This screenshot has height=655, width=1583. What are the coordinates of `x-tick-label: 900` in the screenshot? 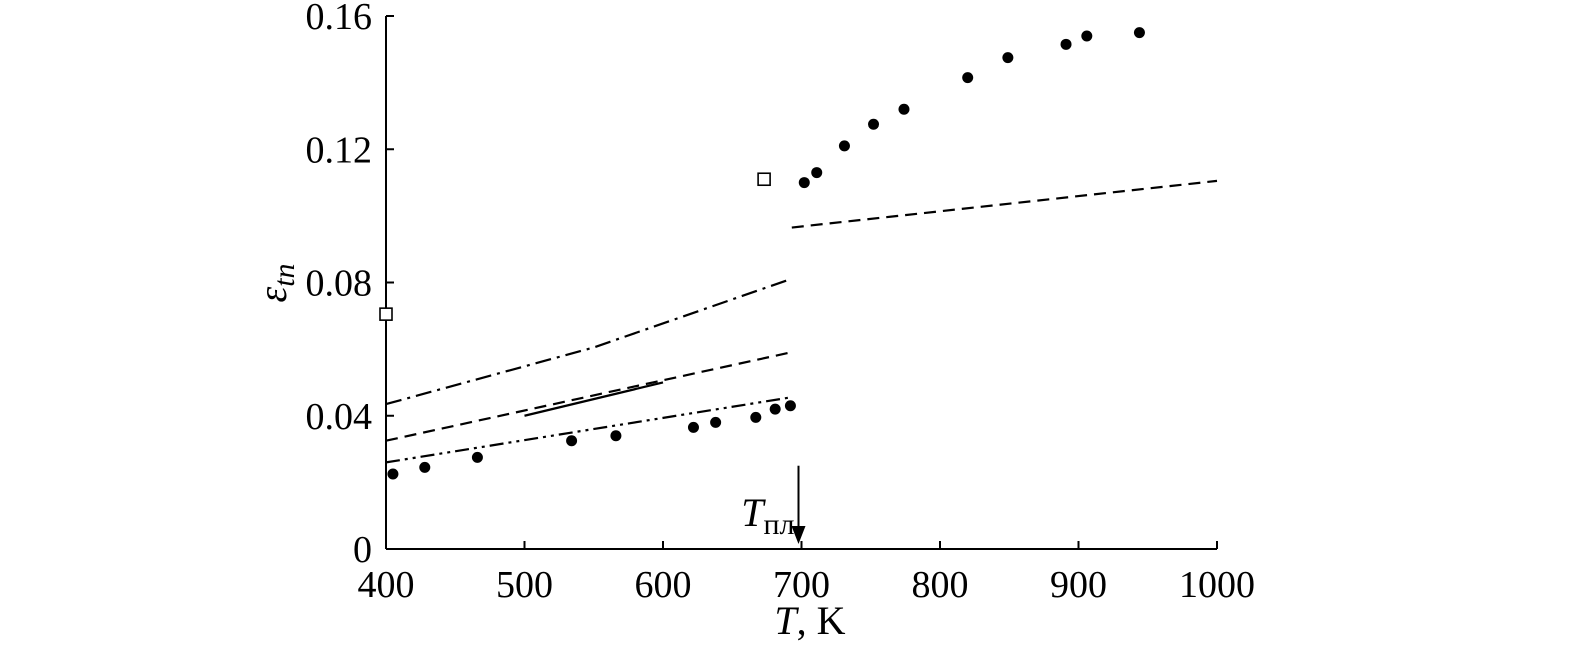 It's located at (1078, 585).